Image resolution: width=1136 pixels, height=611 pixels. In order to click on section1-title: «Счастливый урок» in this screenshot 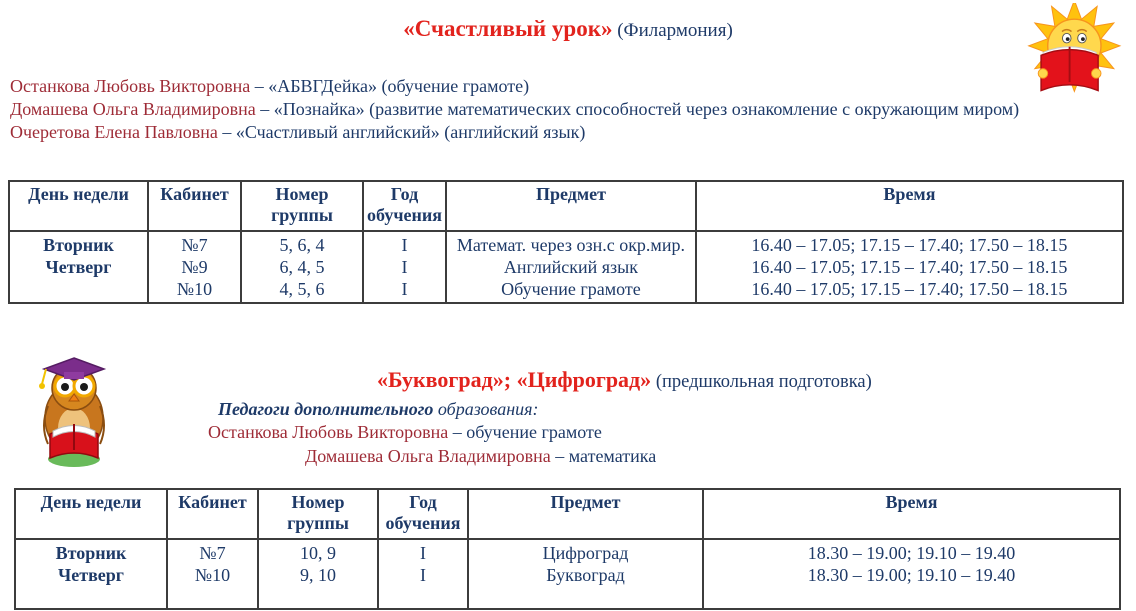, I will do `click(508, 28)`.